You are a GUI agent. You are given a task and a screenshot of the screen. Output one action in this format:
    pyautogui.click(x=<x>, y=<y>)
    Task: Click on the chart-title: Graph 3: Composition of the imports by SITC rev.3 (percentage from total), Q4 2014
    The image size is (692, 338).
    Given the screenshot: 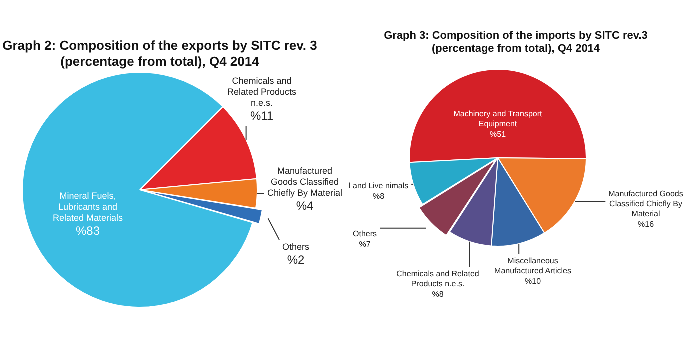 What is the action you would take?
    pyautogui.click(x=516, y=43)
    